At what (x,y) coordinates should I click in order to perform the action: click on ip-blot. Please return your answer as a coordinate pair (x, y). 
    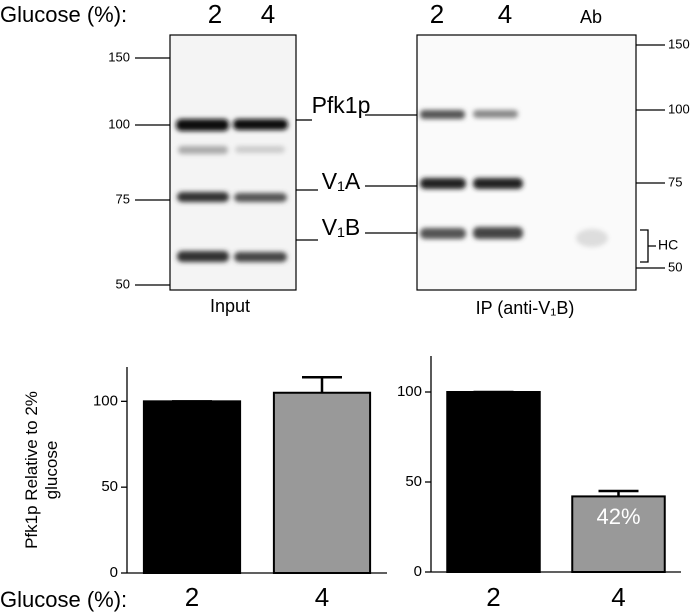
    Looking at the image, I should click on (526, 162).